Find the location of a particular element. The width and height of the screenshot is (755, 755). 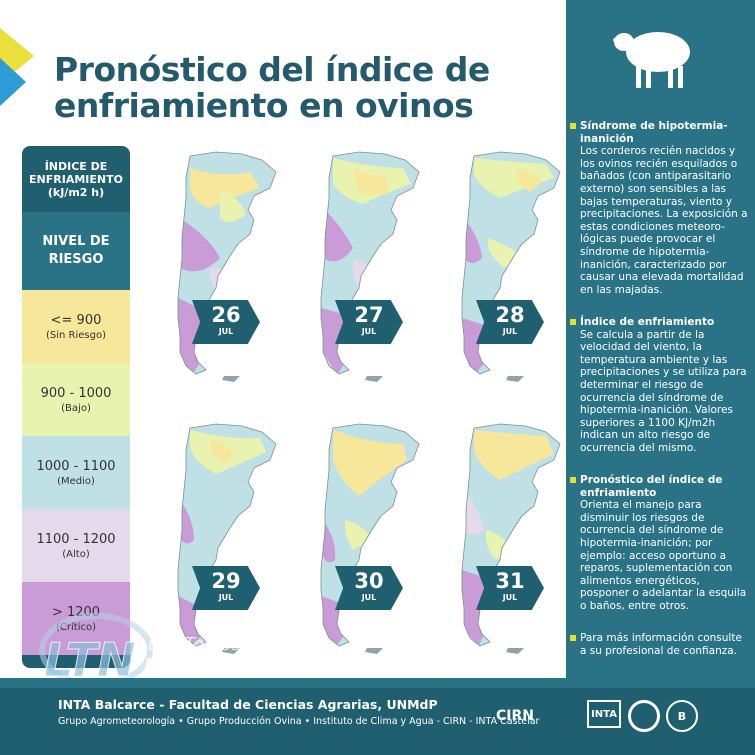

watermark-line-1: Los Toldos es is located at coordinates (207, 644).